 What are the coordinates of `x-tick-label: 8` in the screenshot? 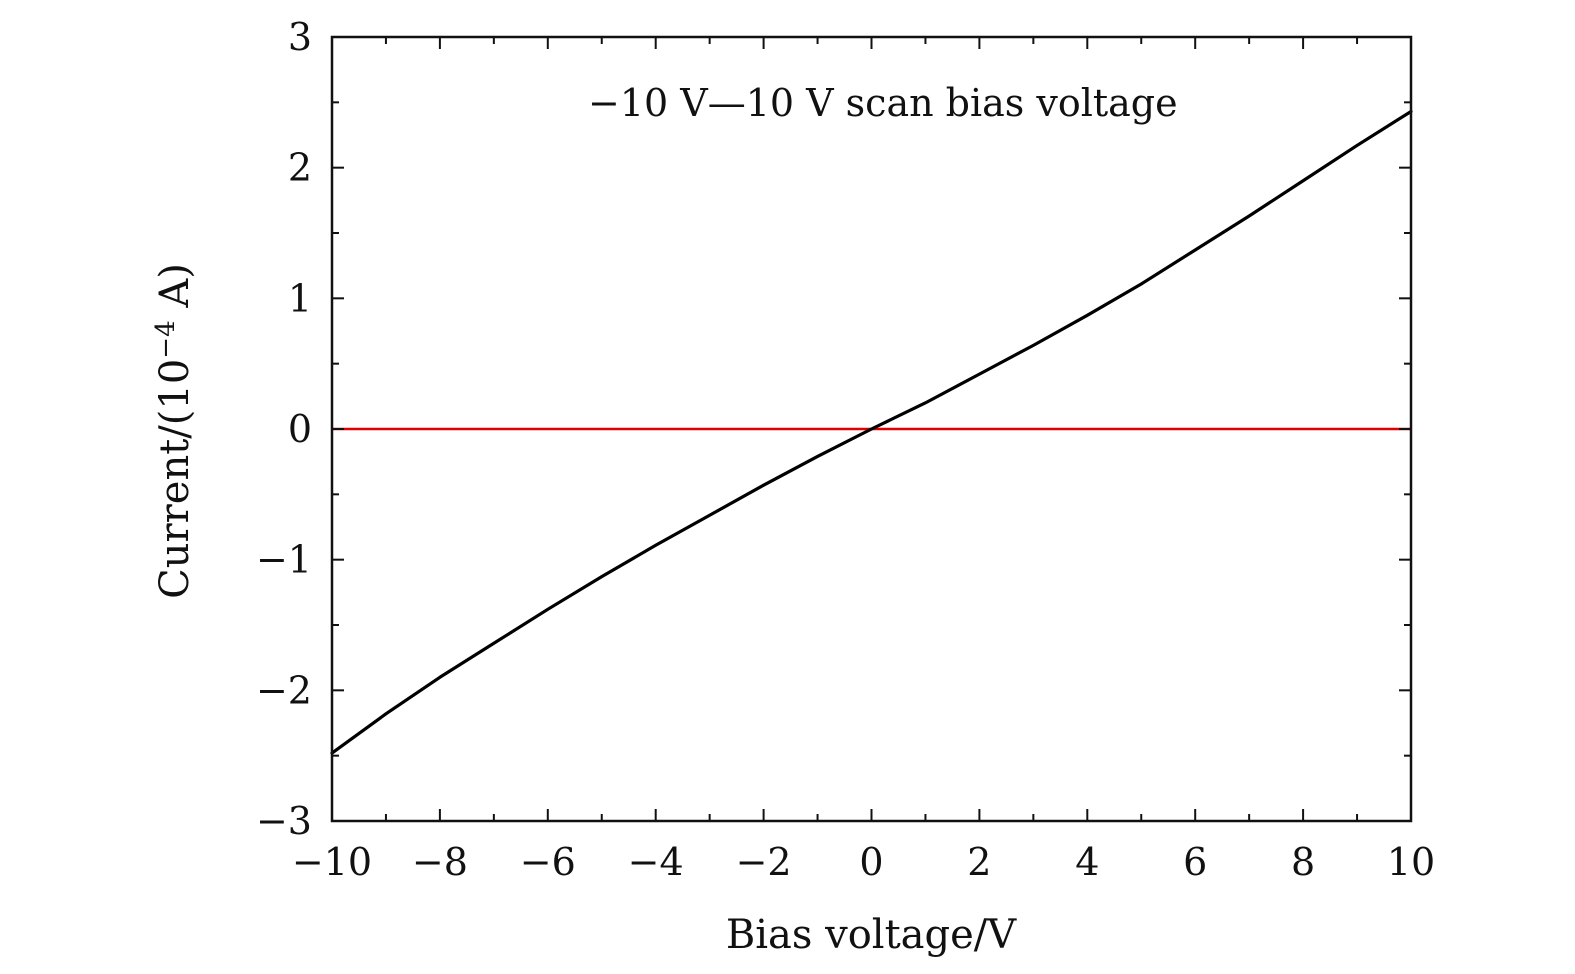 It's located at (1303, 862).